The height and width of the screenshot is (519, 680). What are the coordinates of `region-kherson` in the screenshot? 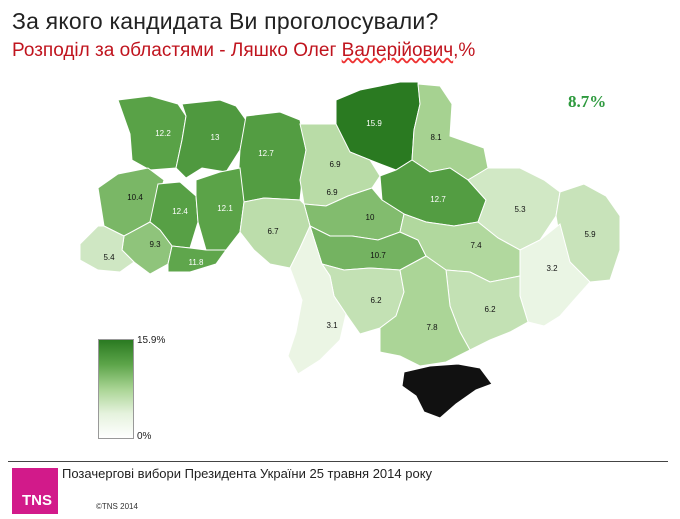 It's located at (425, 311).